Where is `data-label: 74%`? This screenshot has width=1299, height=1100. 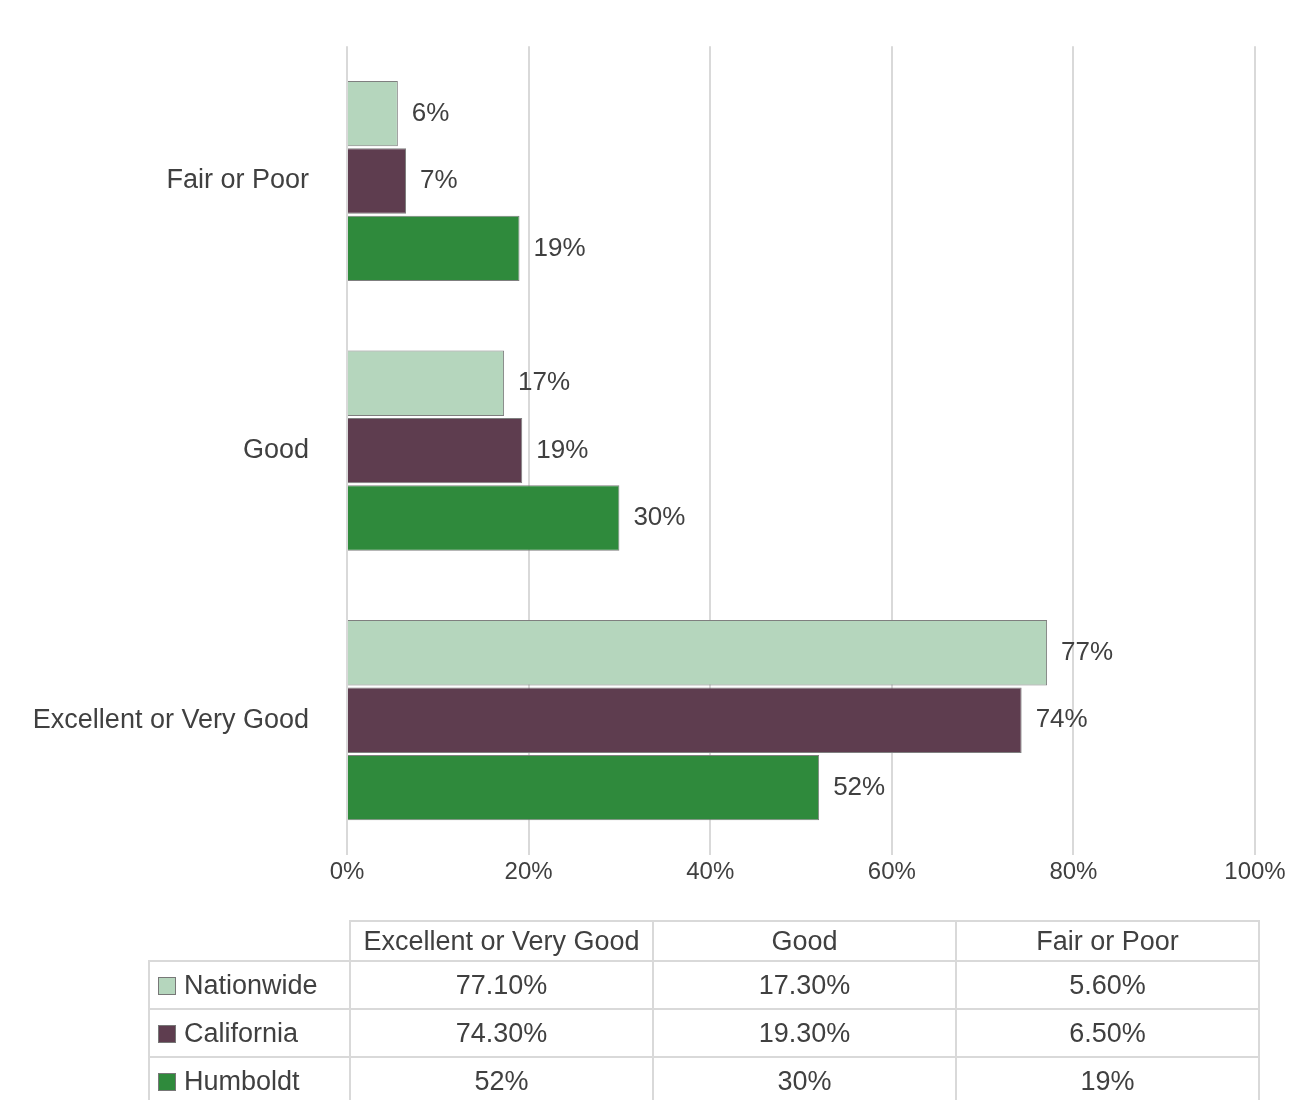 data-label: 74% is located at coordinates (1061, 718).